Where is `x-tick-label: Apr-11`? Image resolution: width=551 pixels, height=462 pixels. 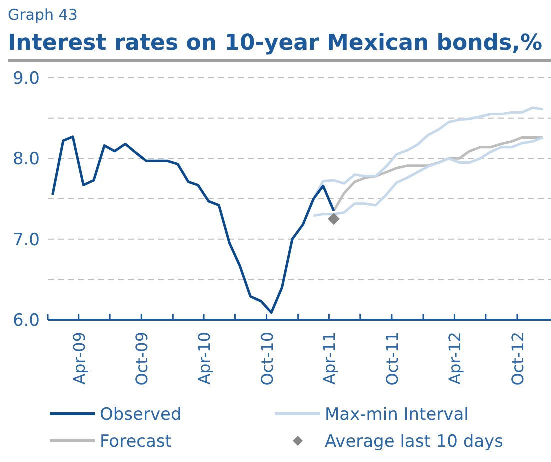
x-tick-label: Apr-11 is located at coordinates (330, 358).